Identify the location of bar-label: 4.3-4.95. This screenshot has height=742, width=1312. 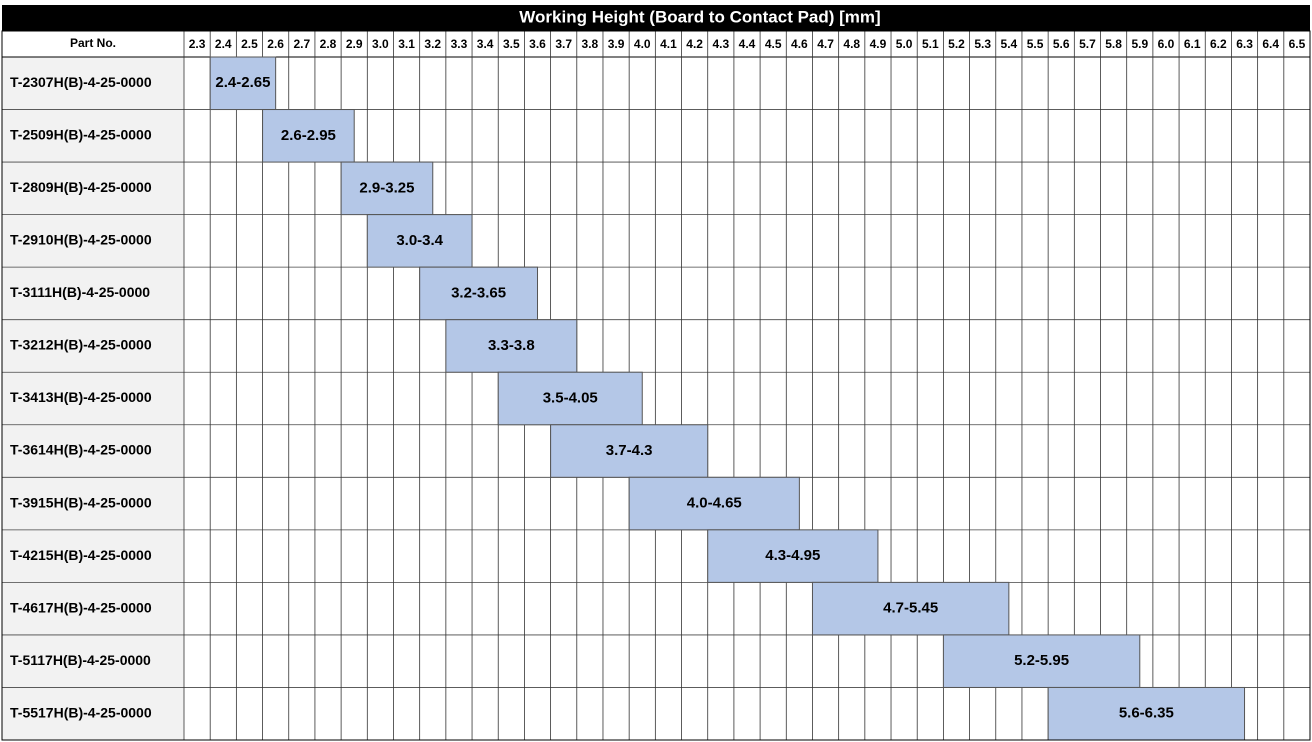
(792, 555).